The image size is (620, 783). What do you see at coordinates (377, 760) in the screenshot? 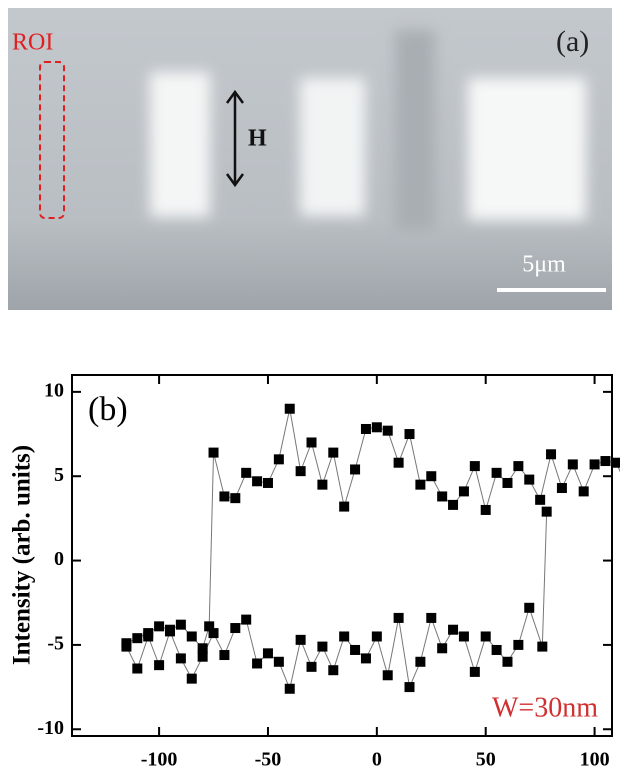
I see `x-tick-label: 0` at bounding box center [377, 760].